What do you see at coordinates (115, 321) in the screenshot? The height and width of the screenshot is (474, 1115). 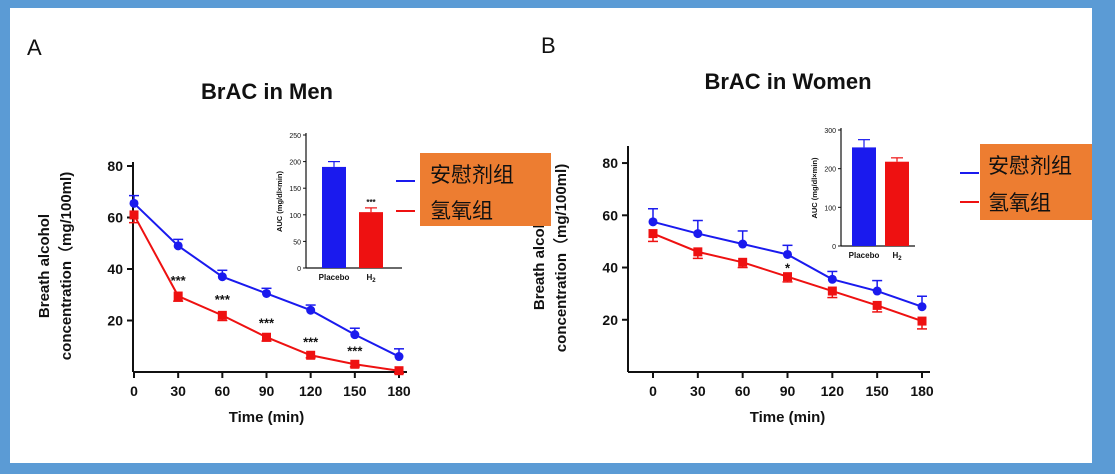 I see `pa-y-tick-label: 20` at bounding box center [115, 321].